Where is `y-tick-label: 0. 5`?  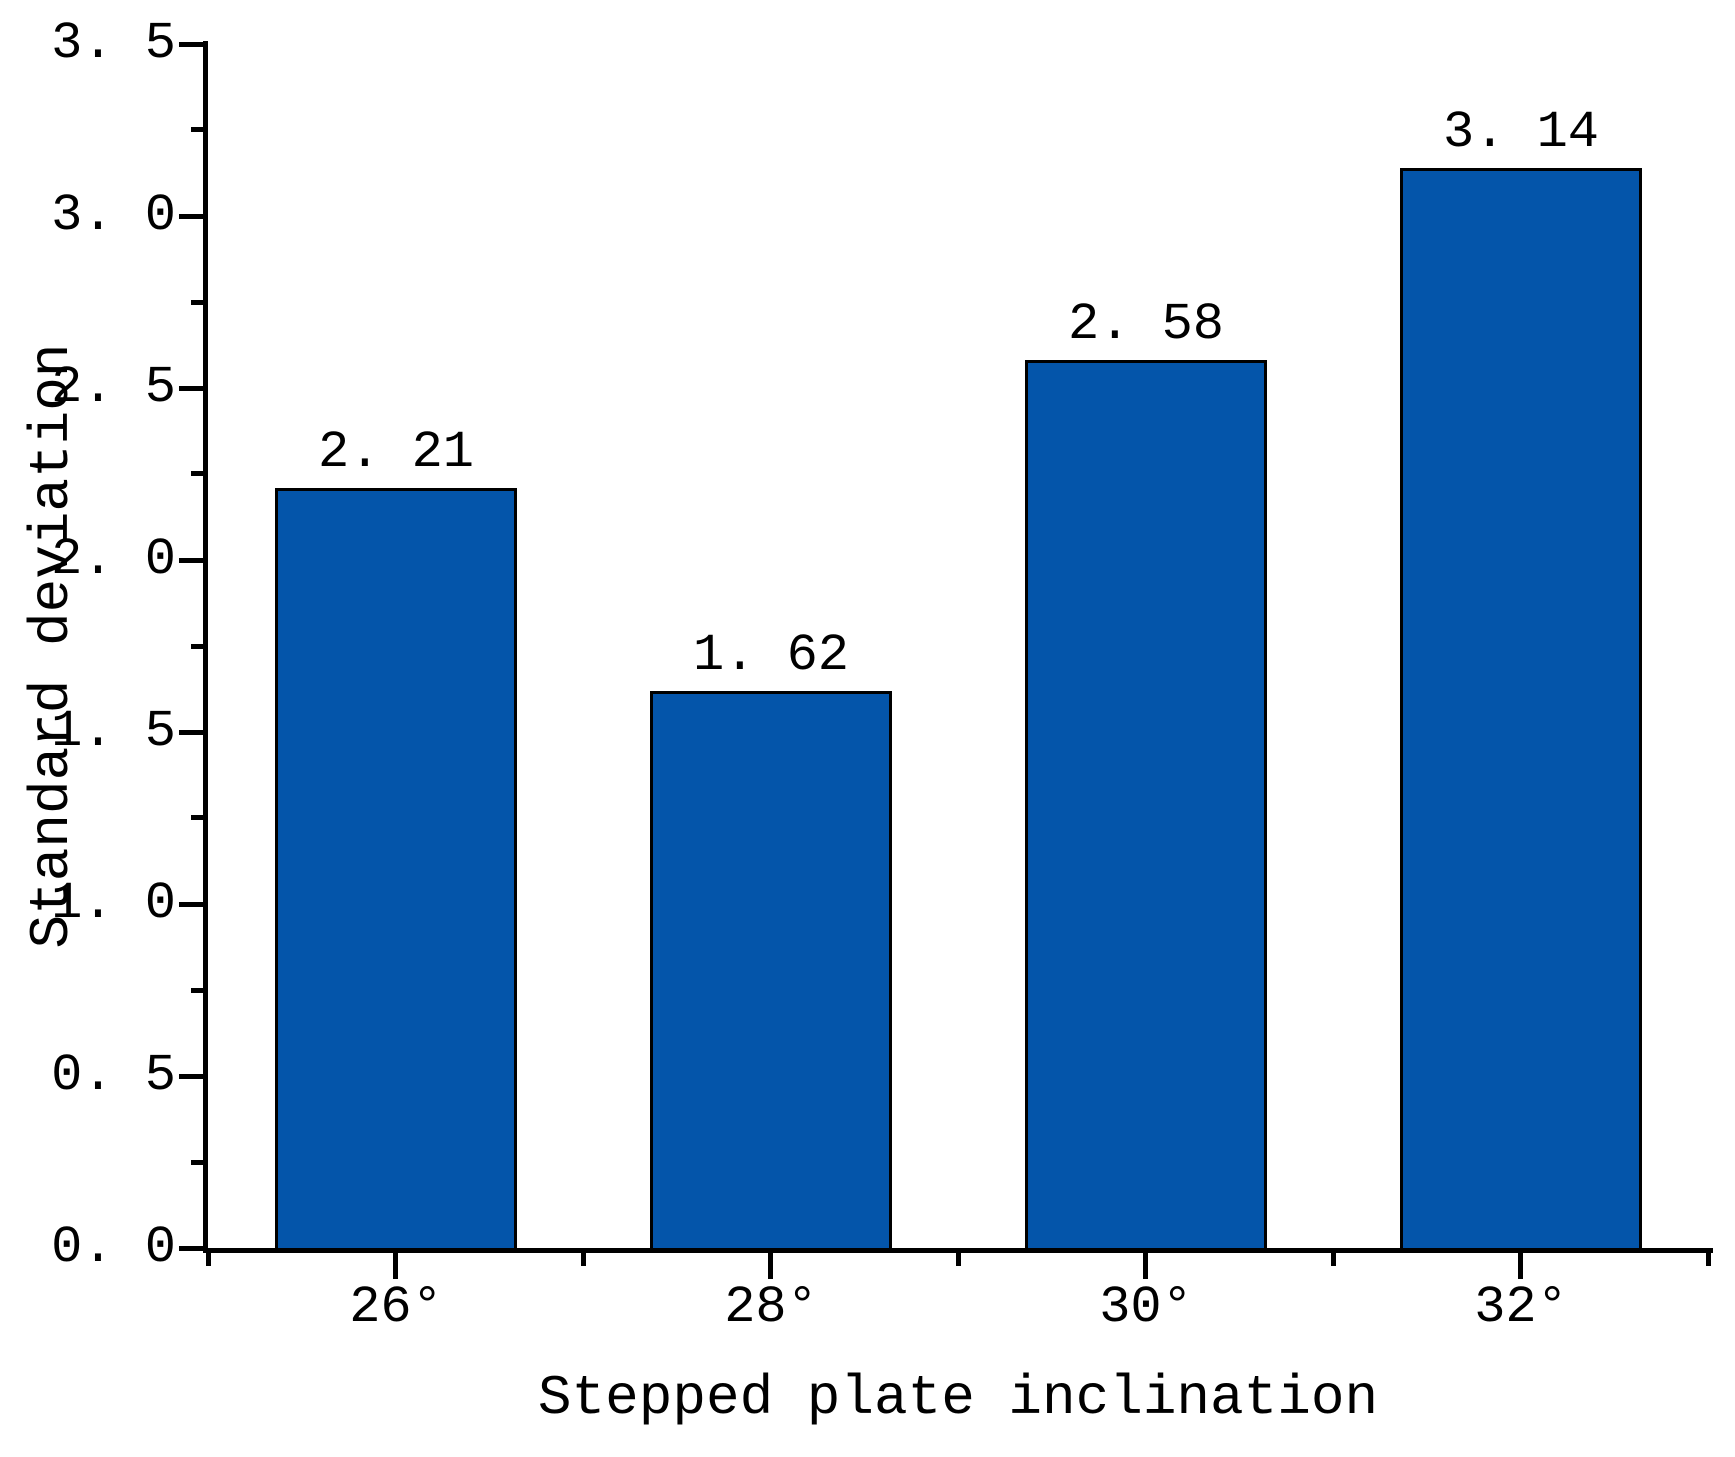
y-tick-label: 0. 5 is located at coordinates (113, 1075).